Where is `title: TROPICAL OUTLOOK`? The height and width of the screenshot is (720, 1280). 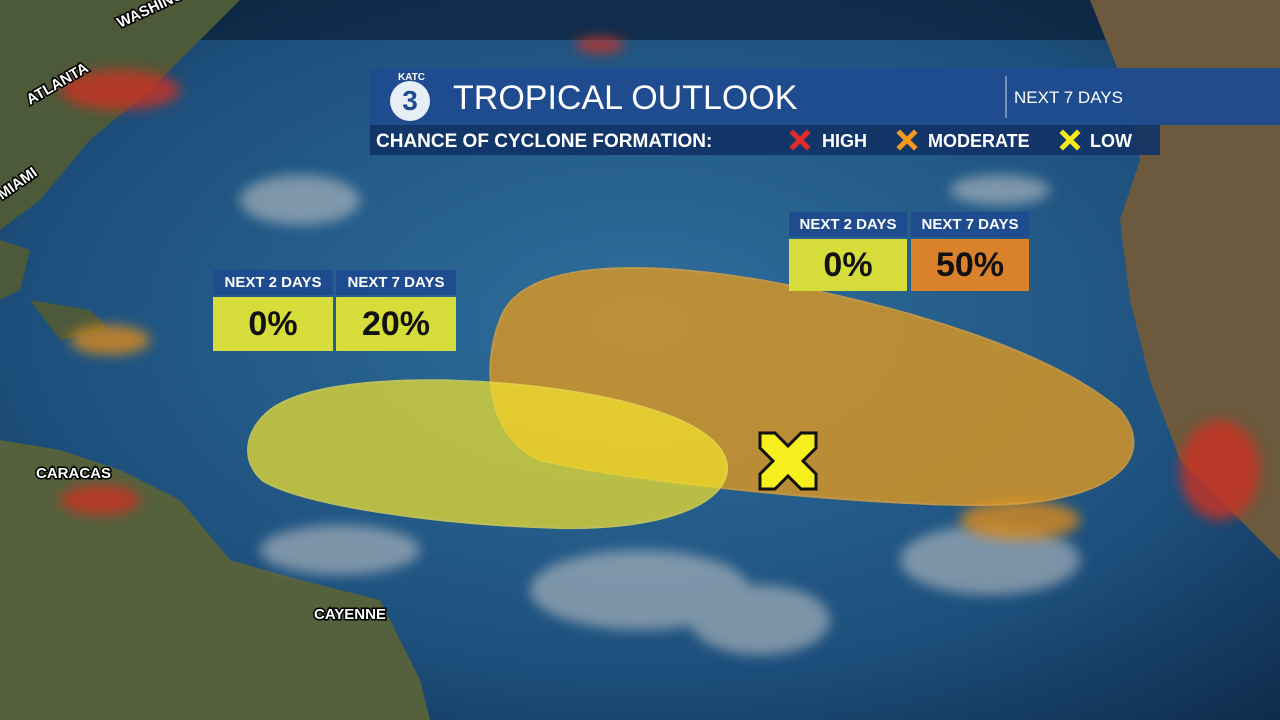 title: TROPICAL OUTLOOK is located at coordinates (625, 98).